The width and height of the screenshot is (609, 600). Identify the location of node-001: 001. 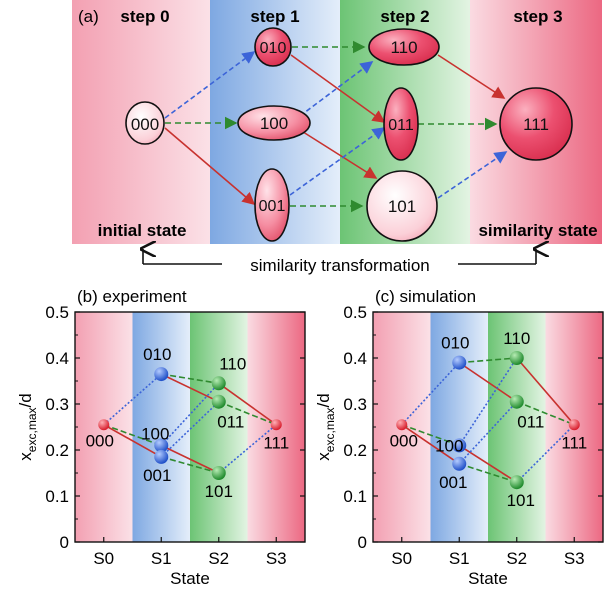
(272, 205).